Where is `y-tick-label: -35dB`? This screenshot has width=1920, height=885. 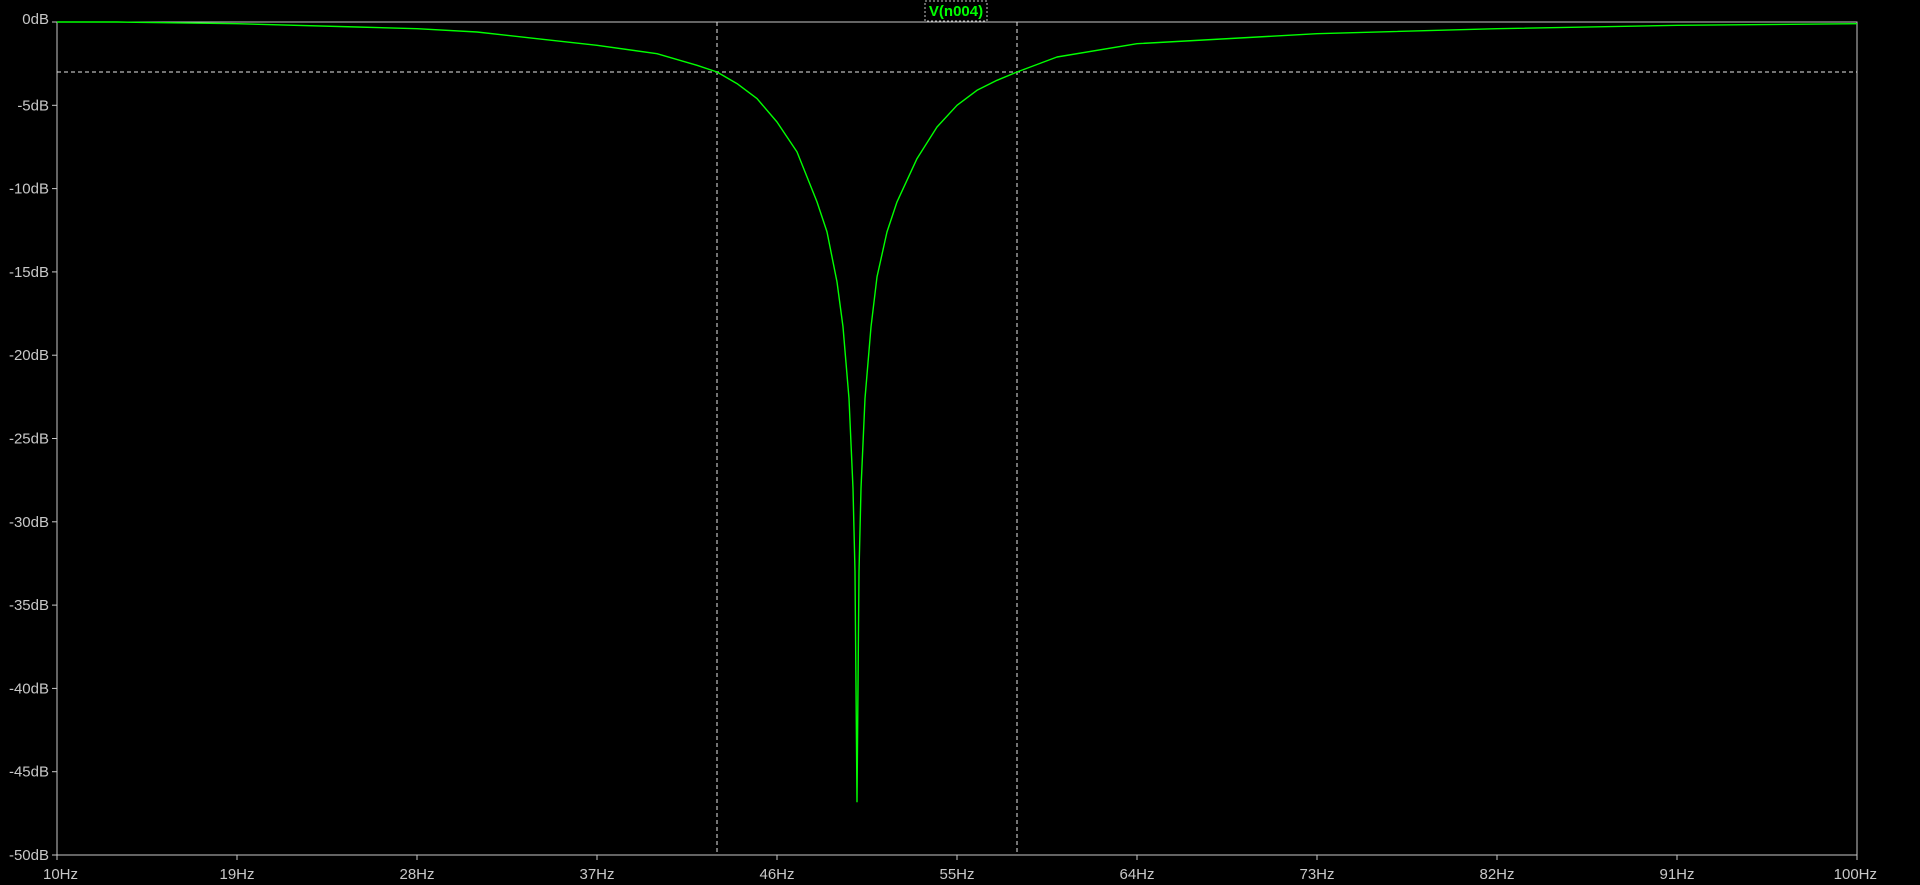
y-tick-label: -35dB is located at coordinates (29, 605).